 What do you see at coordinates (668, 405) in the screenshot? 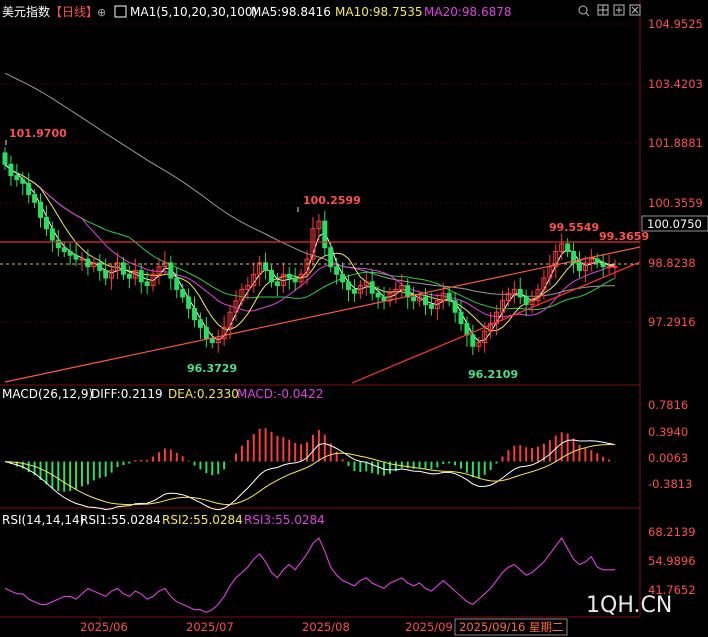
I see `macd-tick: 0.7816` at bounding box center [668, 405].